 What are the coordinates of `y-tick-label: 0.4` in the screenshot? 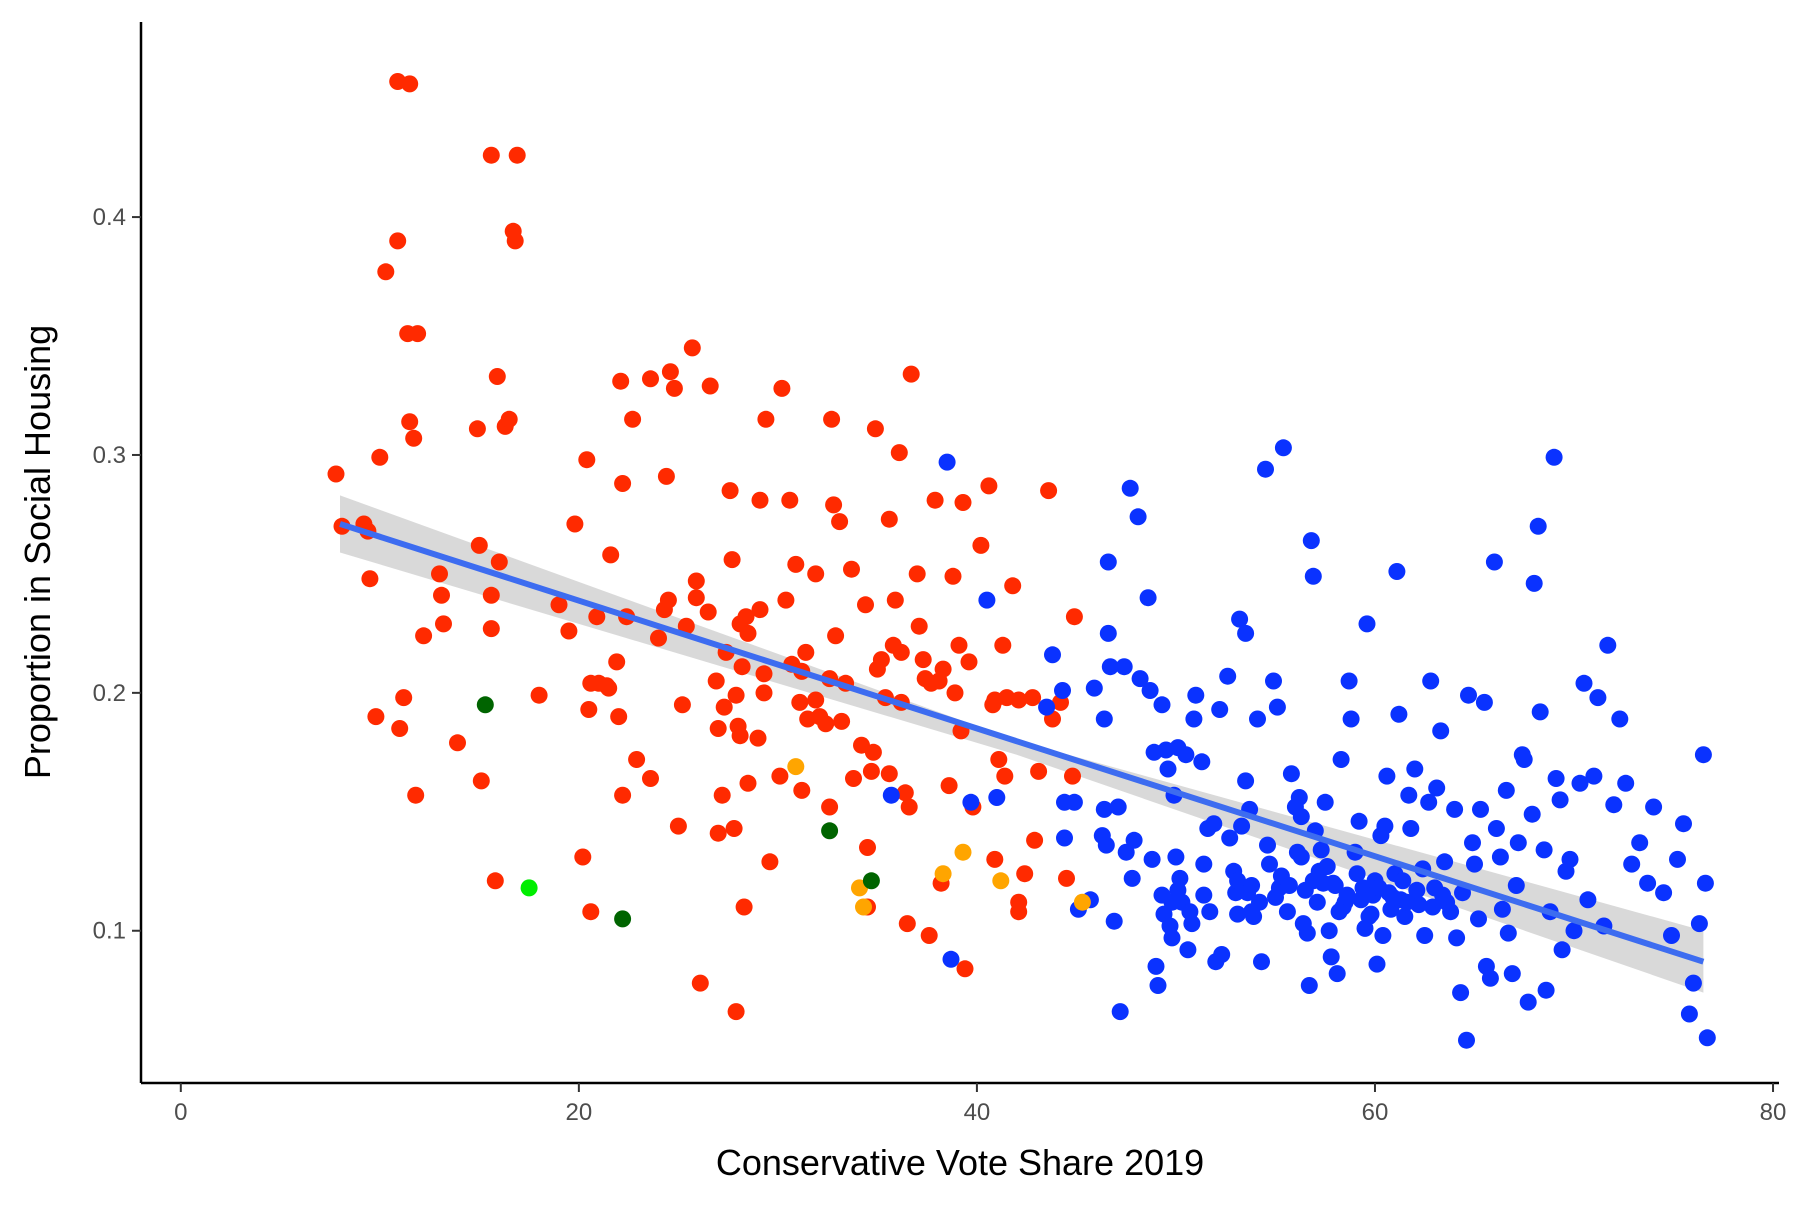 It's located at (109, 217).